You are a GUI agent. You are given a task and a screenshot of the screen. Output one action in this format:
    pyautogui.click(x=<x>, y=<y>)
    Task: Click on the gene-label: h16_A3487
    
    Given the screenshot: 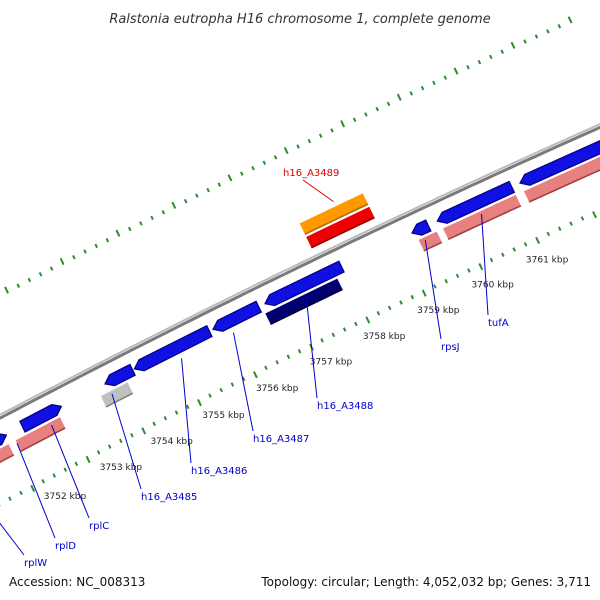 What is the action you would take?
    pyautogui.click(x=281, y=439)
    